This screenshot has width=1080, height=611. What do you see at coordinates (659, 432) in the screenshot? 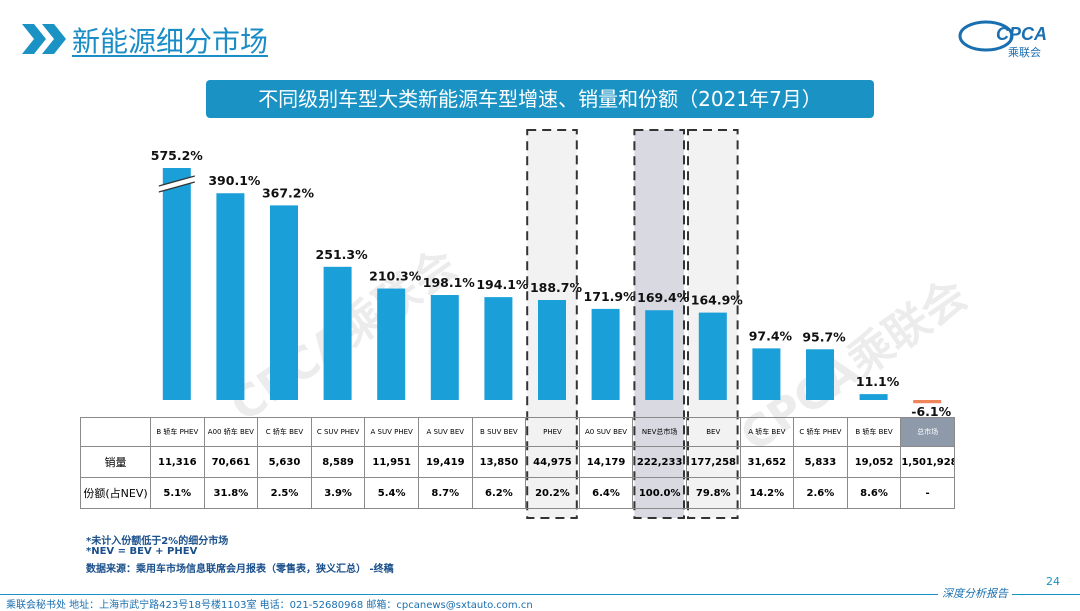
I see `table-header-cell: NEV总市场` at bounding box center [659, 432].